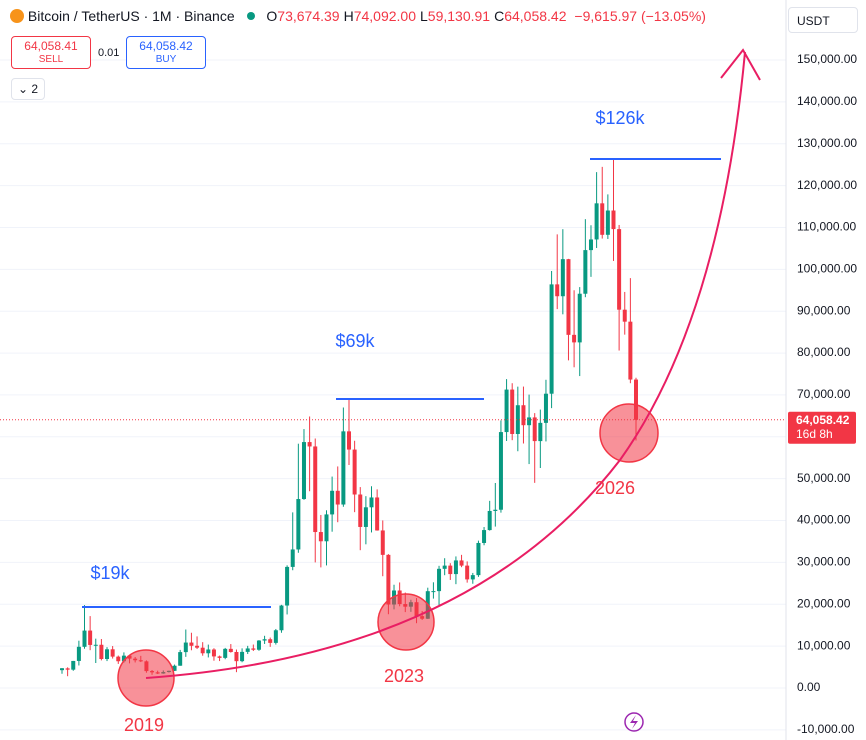 The width and height of the screenshot is (866, 740). What do you see at coordinates (109, 53) in the screenshot?
I see `quantity: 0.01` at bounding box center [109, 53].